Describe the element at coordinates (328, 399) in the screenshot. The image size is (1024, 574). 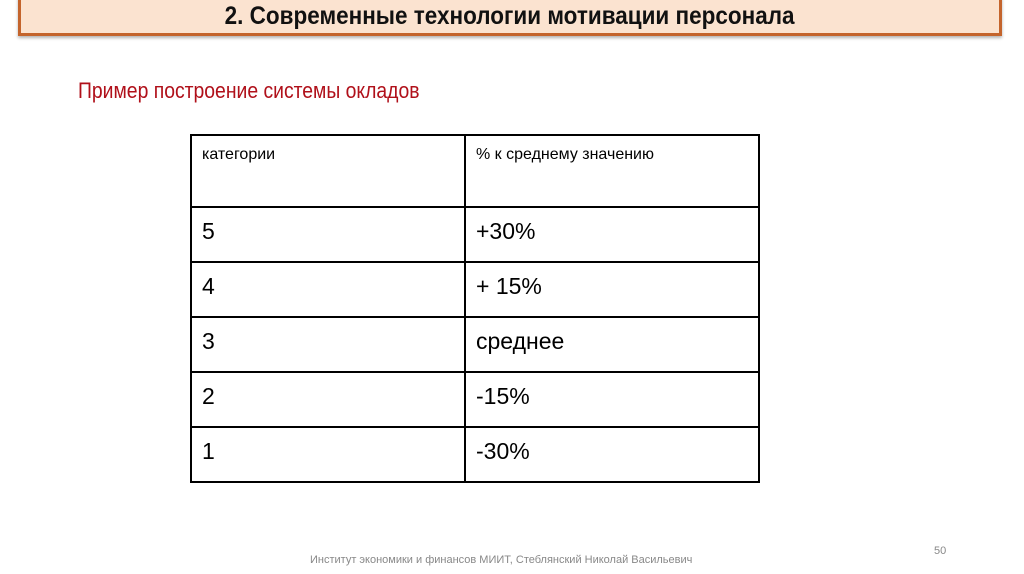
I see `cell-category: 2` at that location.